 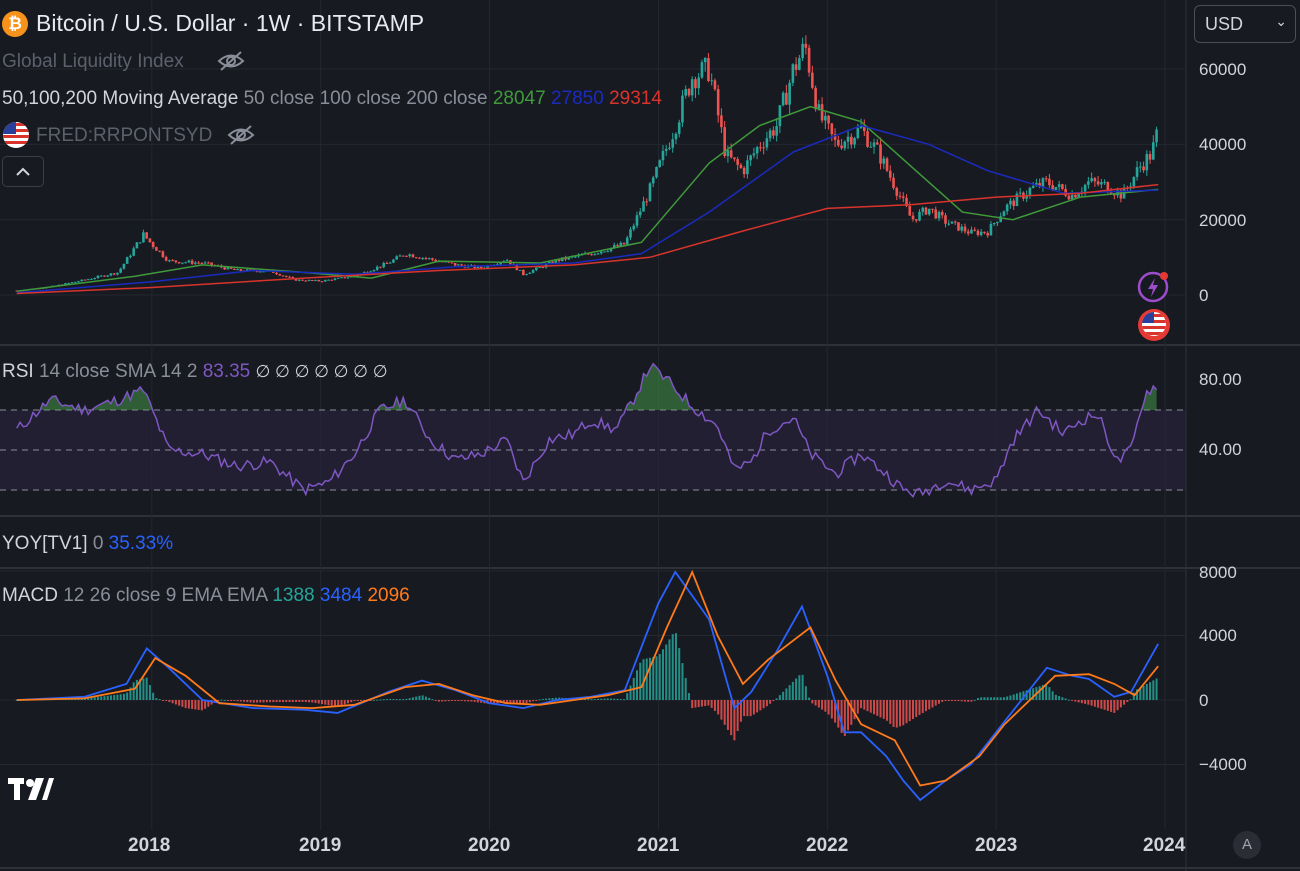 I want to click on yoy-legend: YOY[TV1] 0 35.33%, so click(x=87, y=544).